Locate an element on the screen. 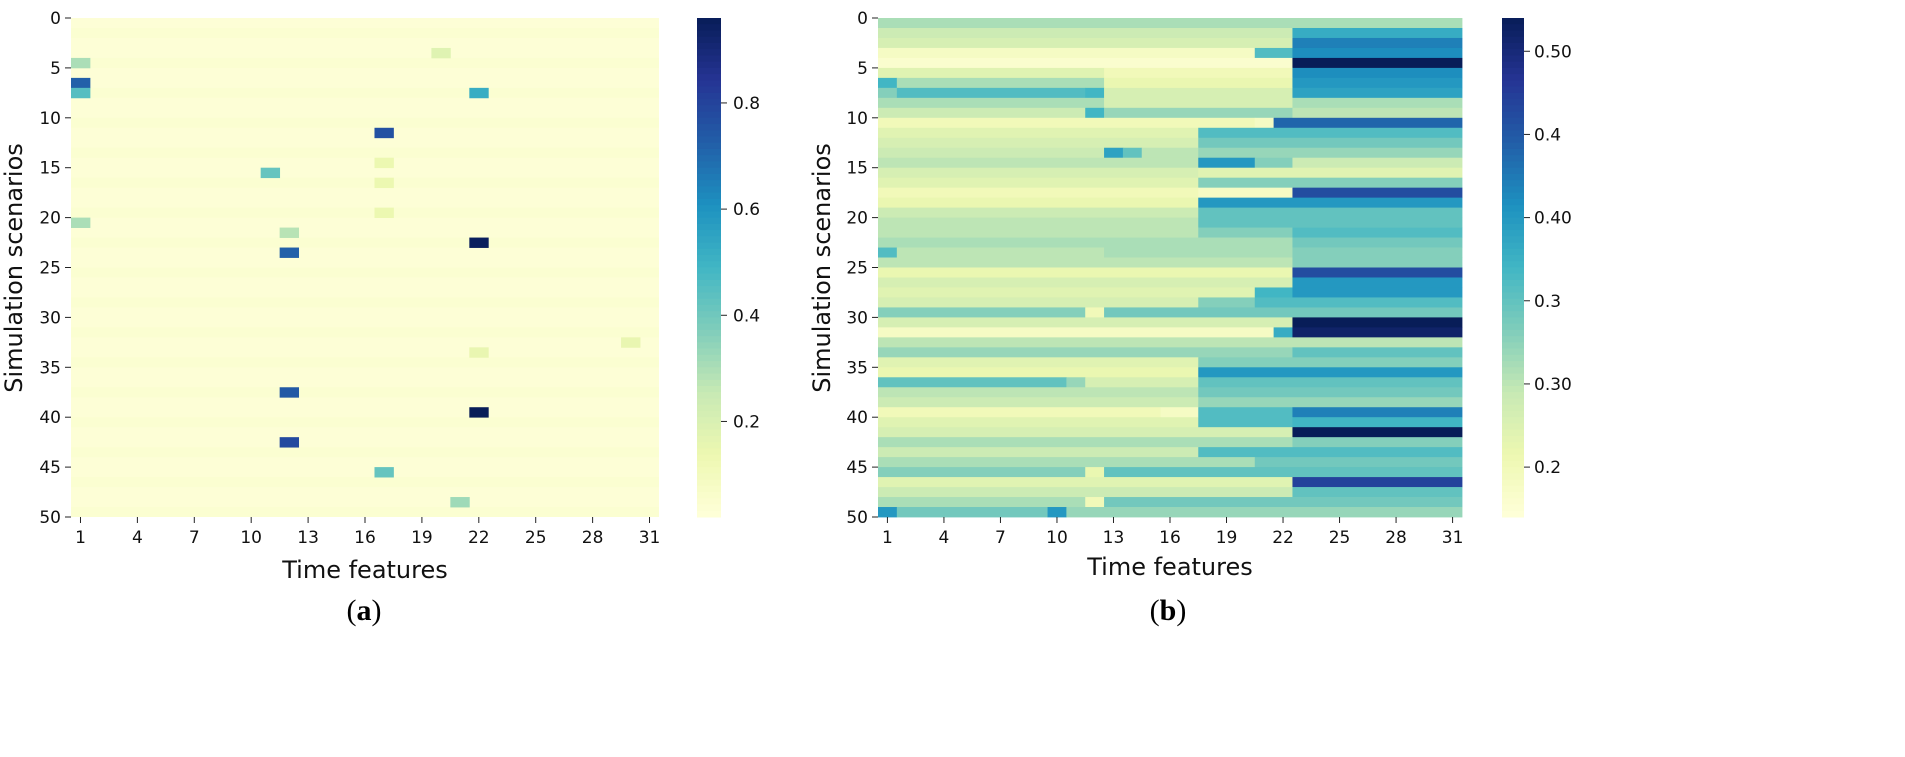 The height and width of the screenshot is (757, 1905). x-tick-label: 19 is located at coordinates (1227, 538).